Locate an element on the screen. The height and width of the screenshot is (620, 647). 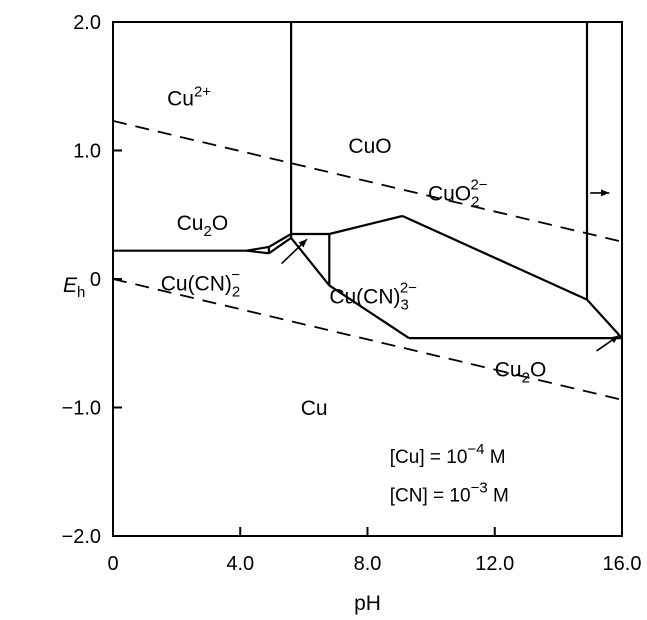
region-label-cucn2: Cu(CN)2− is located at coordinates (201, 284).